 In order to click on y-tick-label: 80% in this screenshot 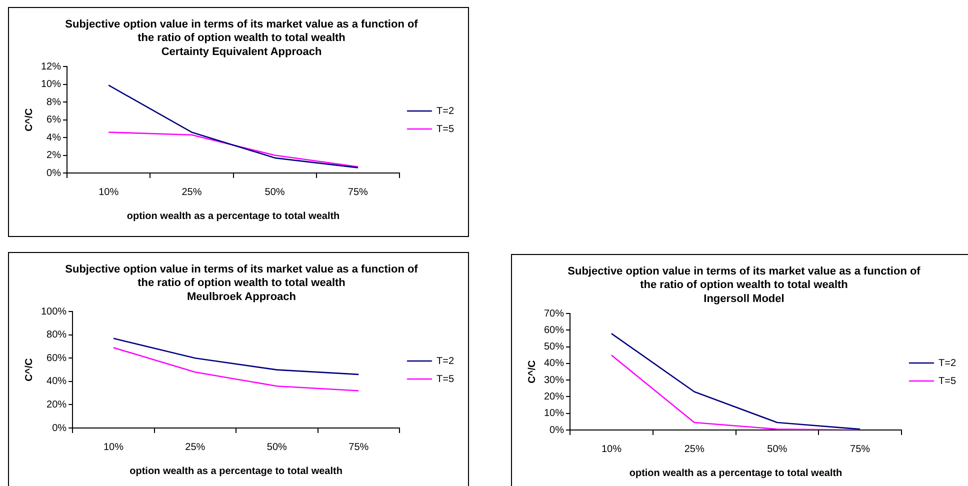, I will do `click(56, 335)`.